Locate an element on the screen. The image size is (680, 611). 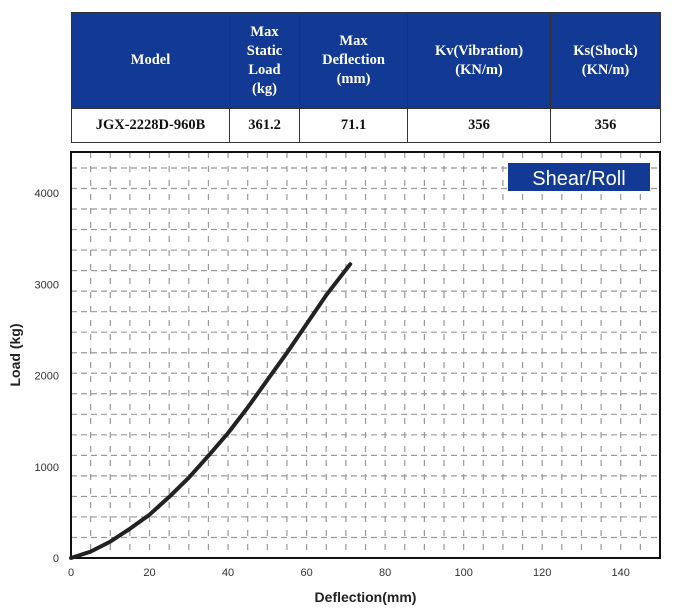
y-axis-label: Load (kg) is located at coordinates (15, 355).